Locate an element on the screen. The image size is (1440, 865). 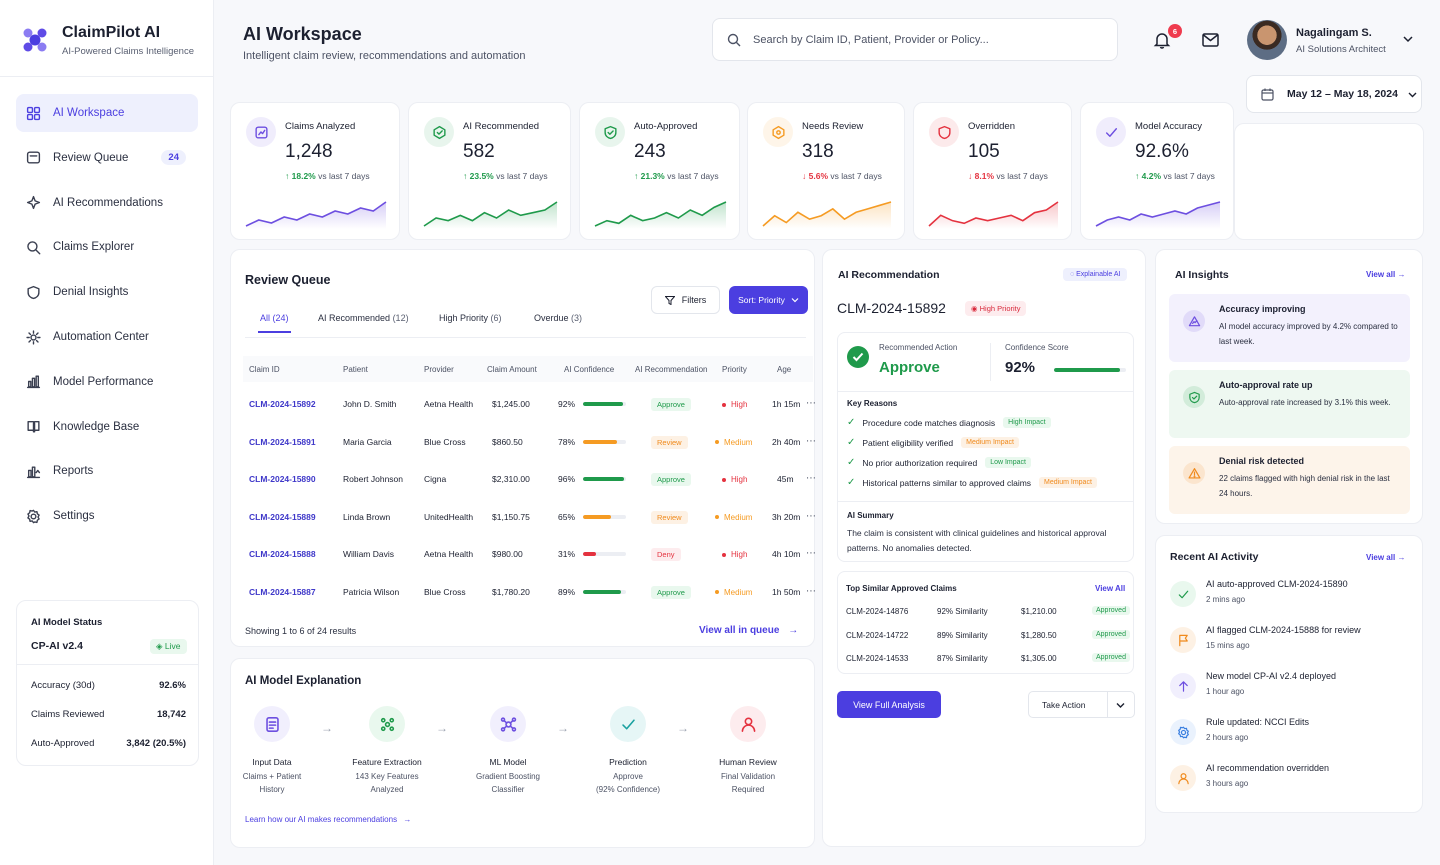
sidebar-item-denial-insights: Denial Insights is located at coordinates (107, 292).